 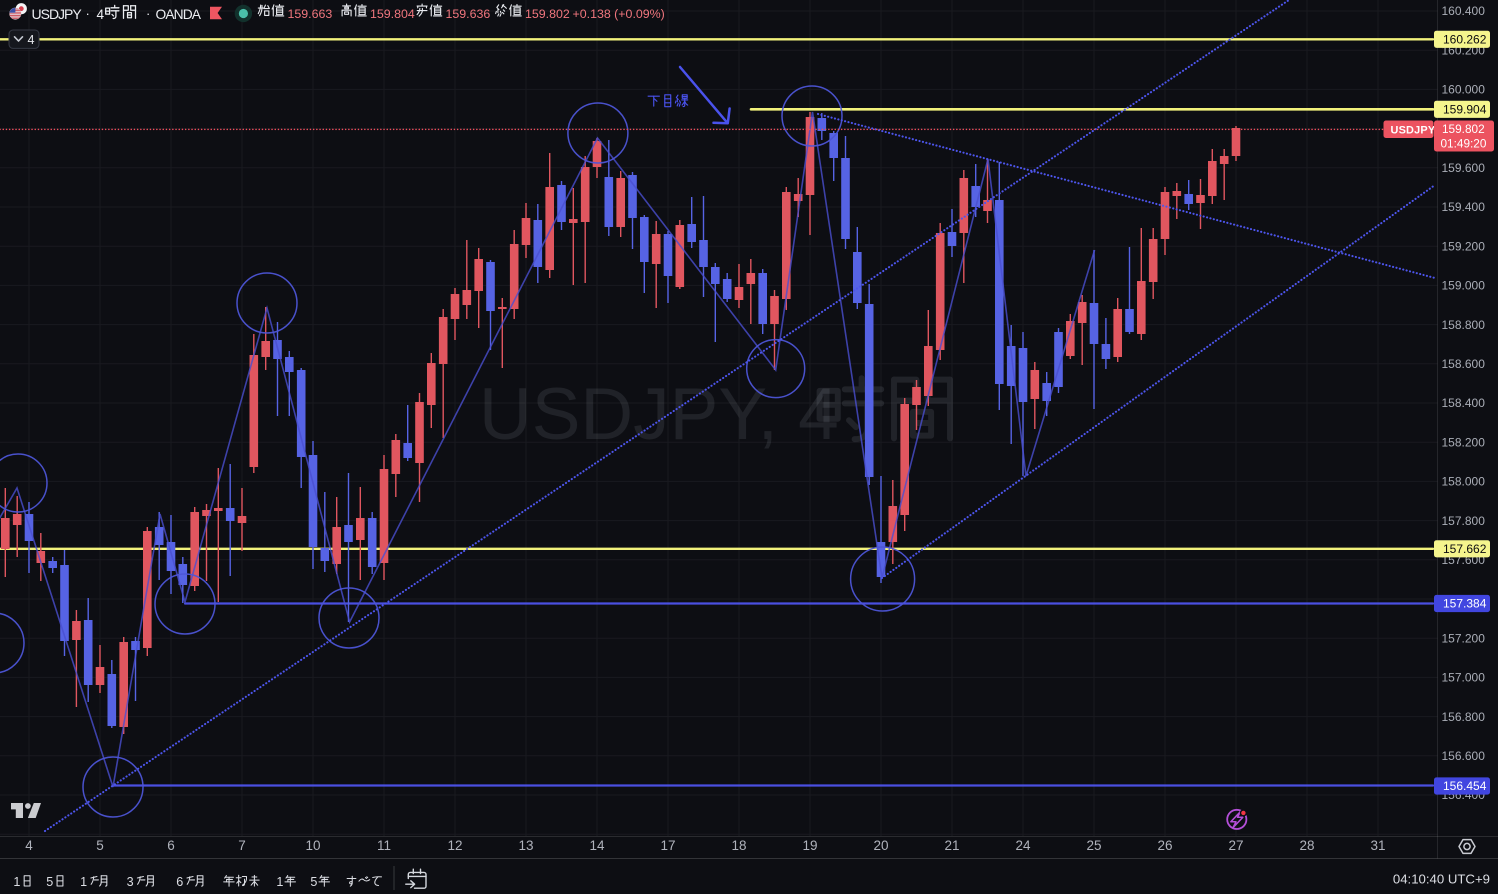 I want to click on svg-text: 159.636, so click(x=468, y=14).